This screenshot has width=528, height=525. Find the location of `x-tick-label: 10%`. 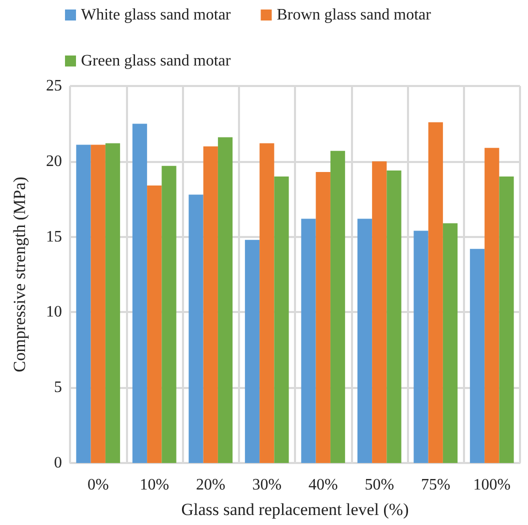

x-tick-label: 10% is located at coordinates (155, 485).